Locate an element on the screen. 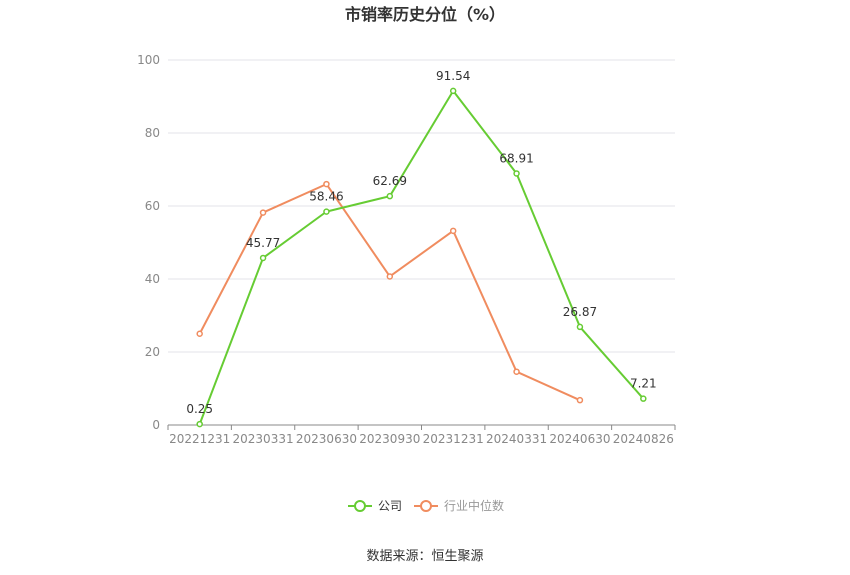  legend-label: 行业中位数 is located at coordinates (474, 505).